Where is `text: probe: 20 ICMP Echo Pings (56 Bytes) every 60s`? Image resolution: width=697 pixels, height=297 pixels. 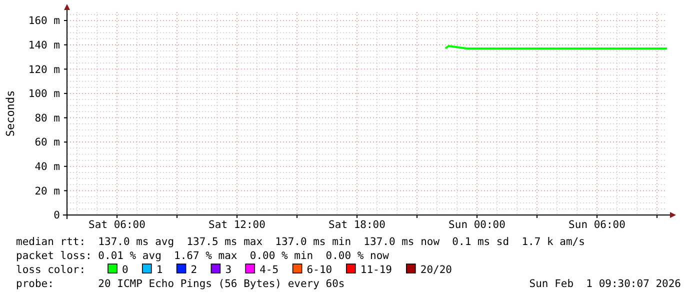
text: probe: 20 ICMP Echo Pings (56 Bytes) every 60s is located at coordinates (180, 284).